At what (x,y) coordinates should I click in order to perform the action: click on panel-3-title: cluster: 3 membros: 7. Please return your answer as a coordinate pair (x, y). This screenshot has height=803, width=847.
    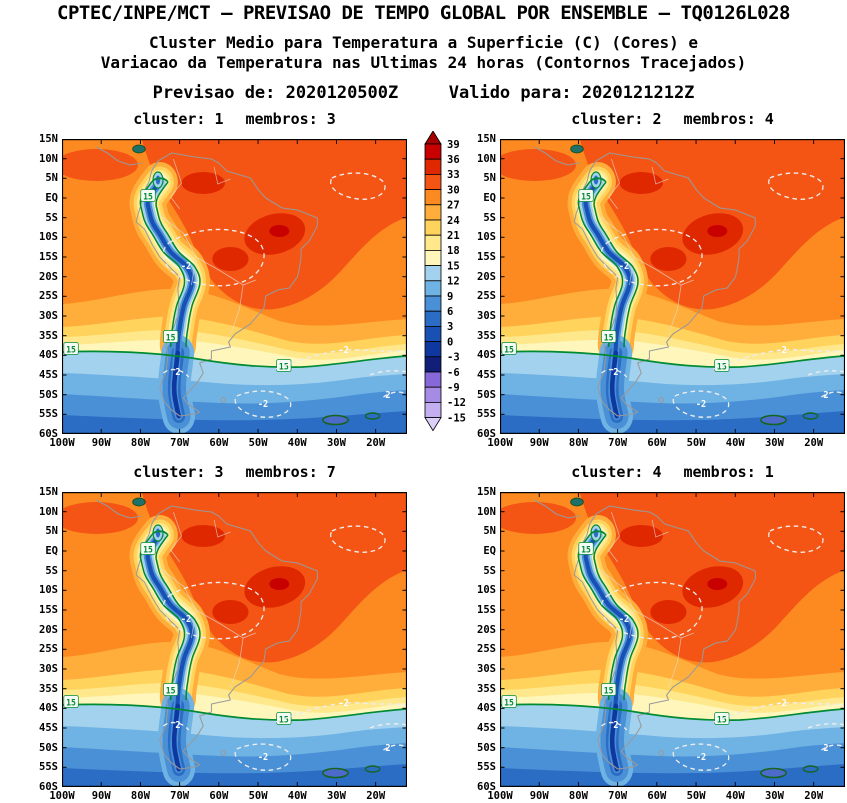
    Looking at the image, I should click on (234, 472).